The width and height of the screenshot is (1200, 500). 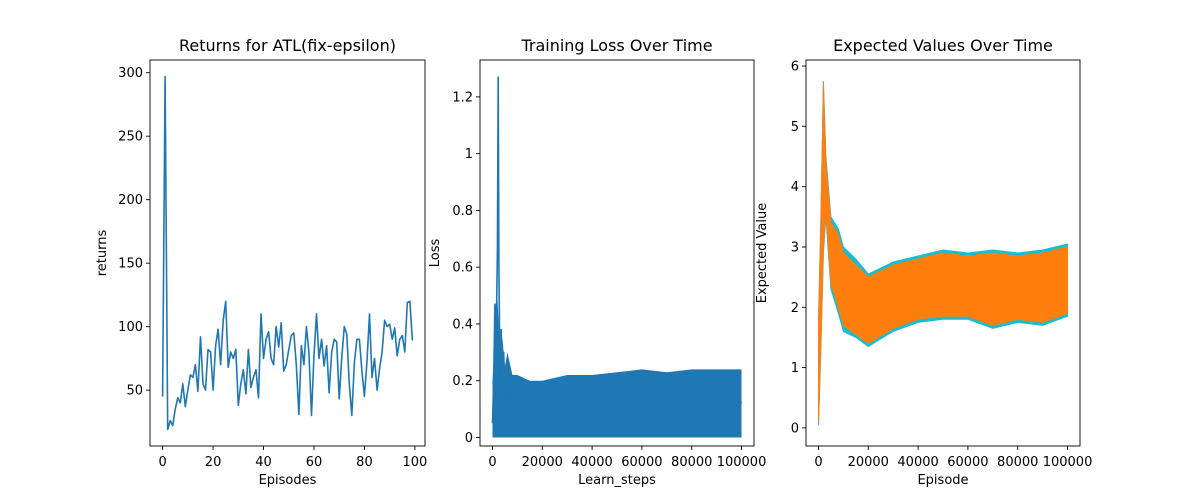 I want to click on plot-area, so click(x=943, y=253).